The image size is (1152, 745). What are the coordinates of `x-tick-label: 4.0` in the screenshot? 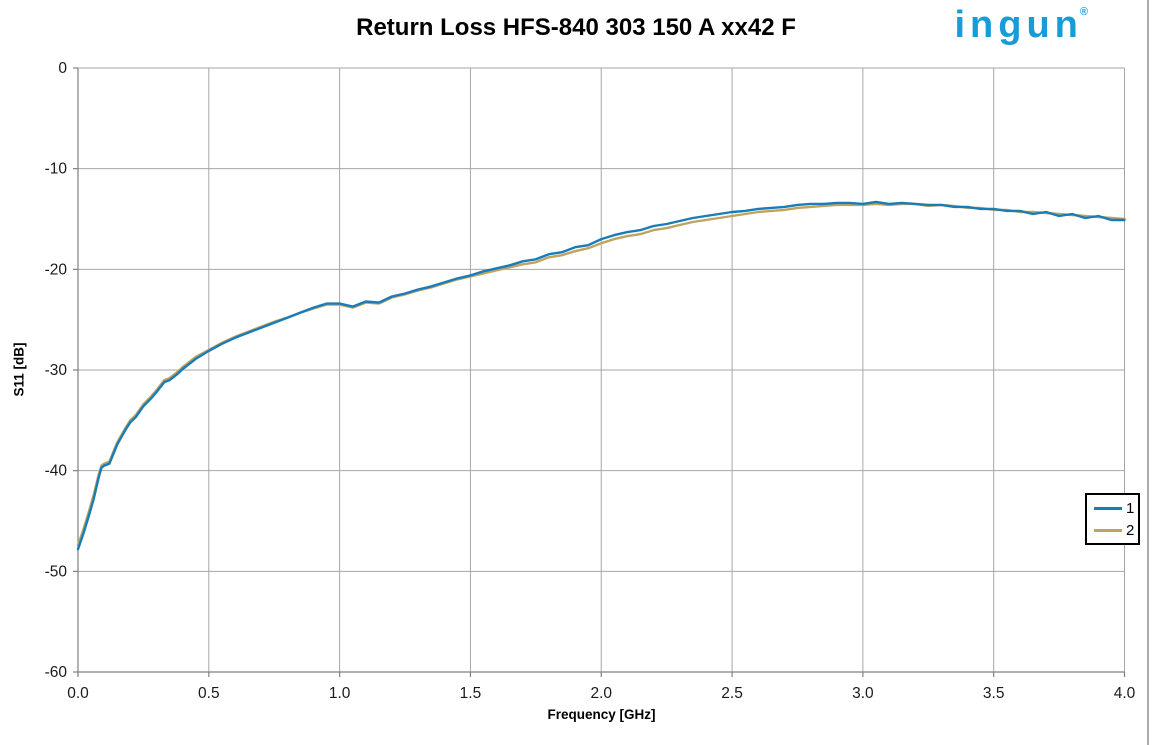 It's located at (1125, 693).